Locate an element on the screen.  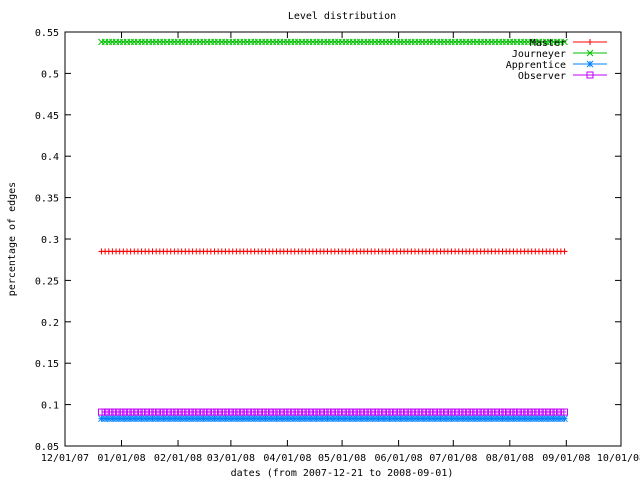
x-tick-label: 08/01/08 is located at coordinates (510, 458).